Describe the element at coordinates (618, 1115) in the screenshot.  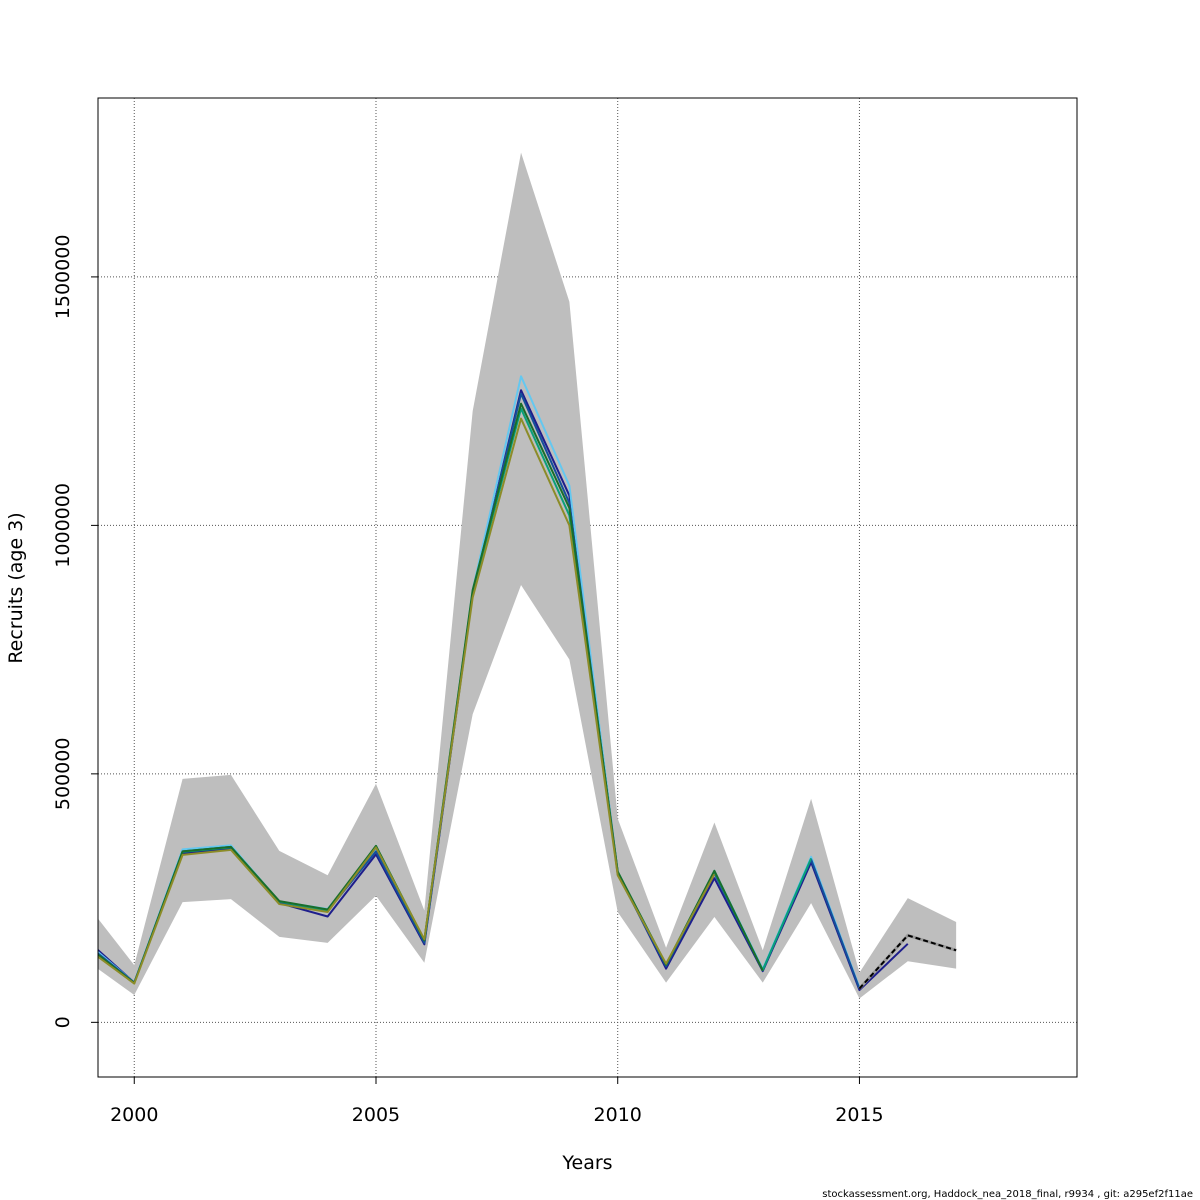
I see `x-tick-label: 2010` at that location.